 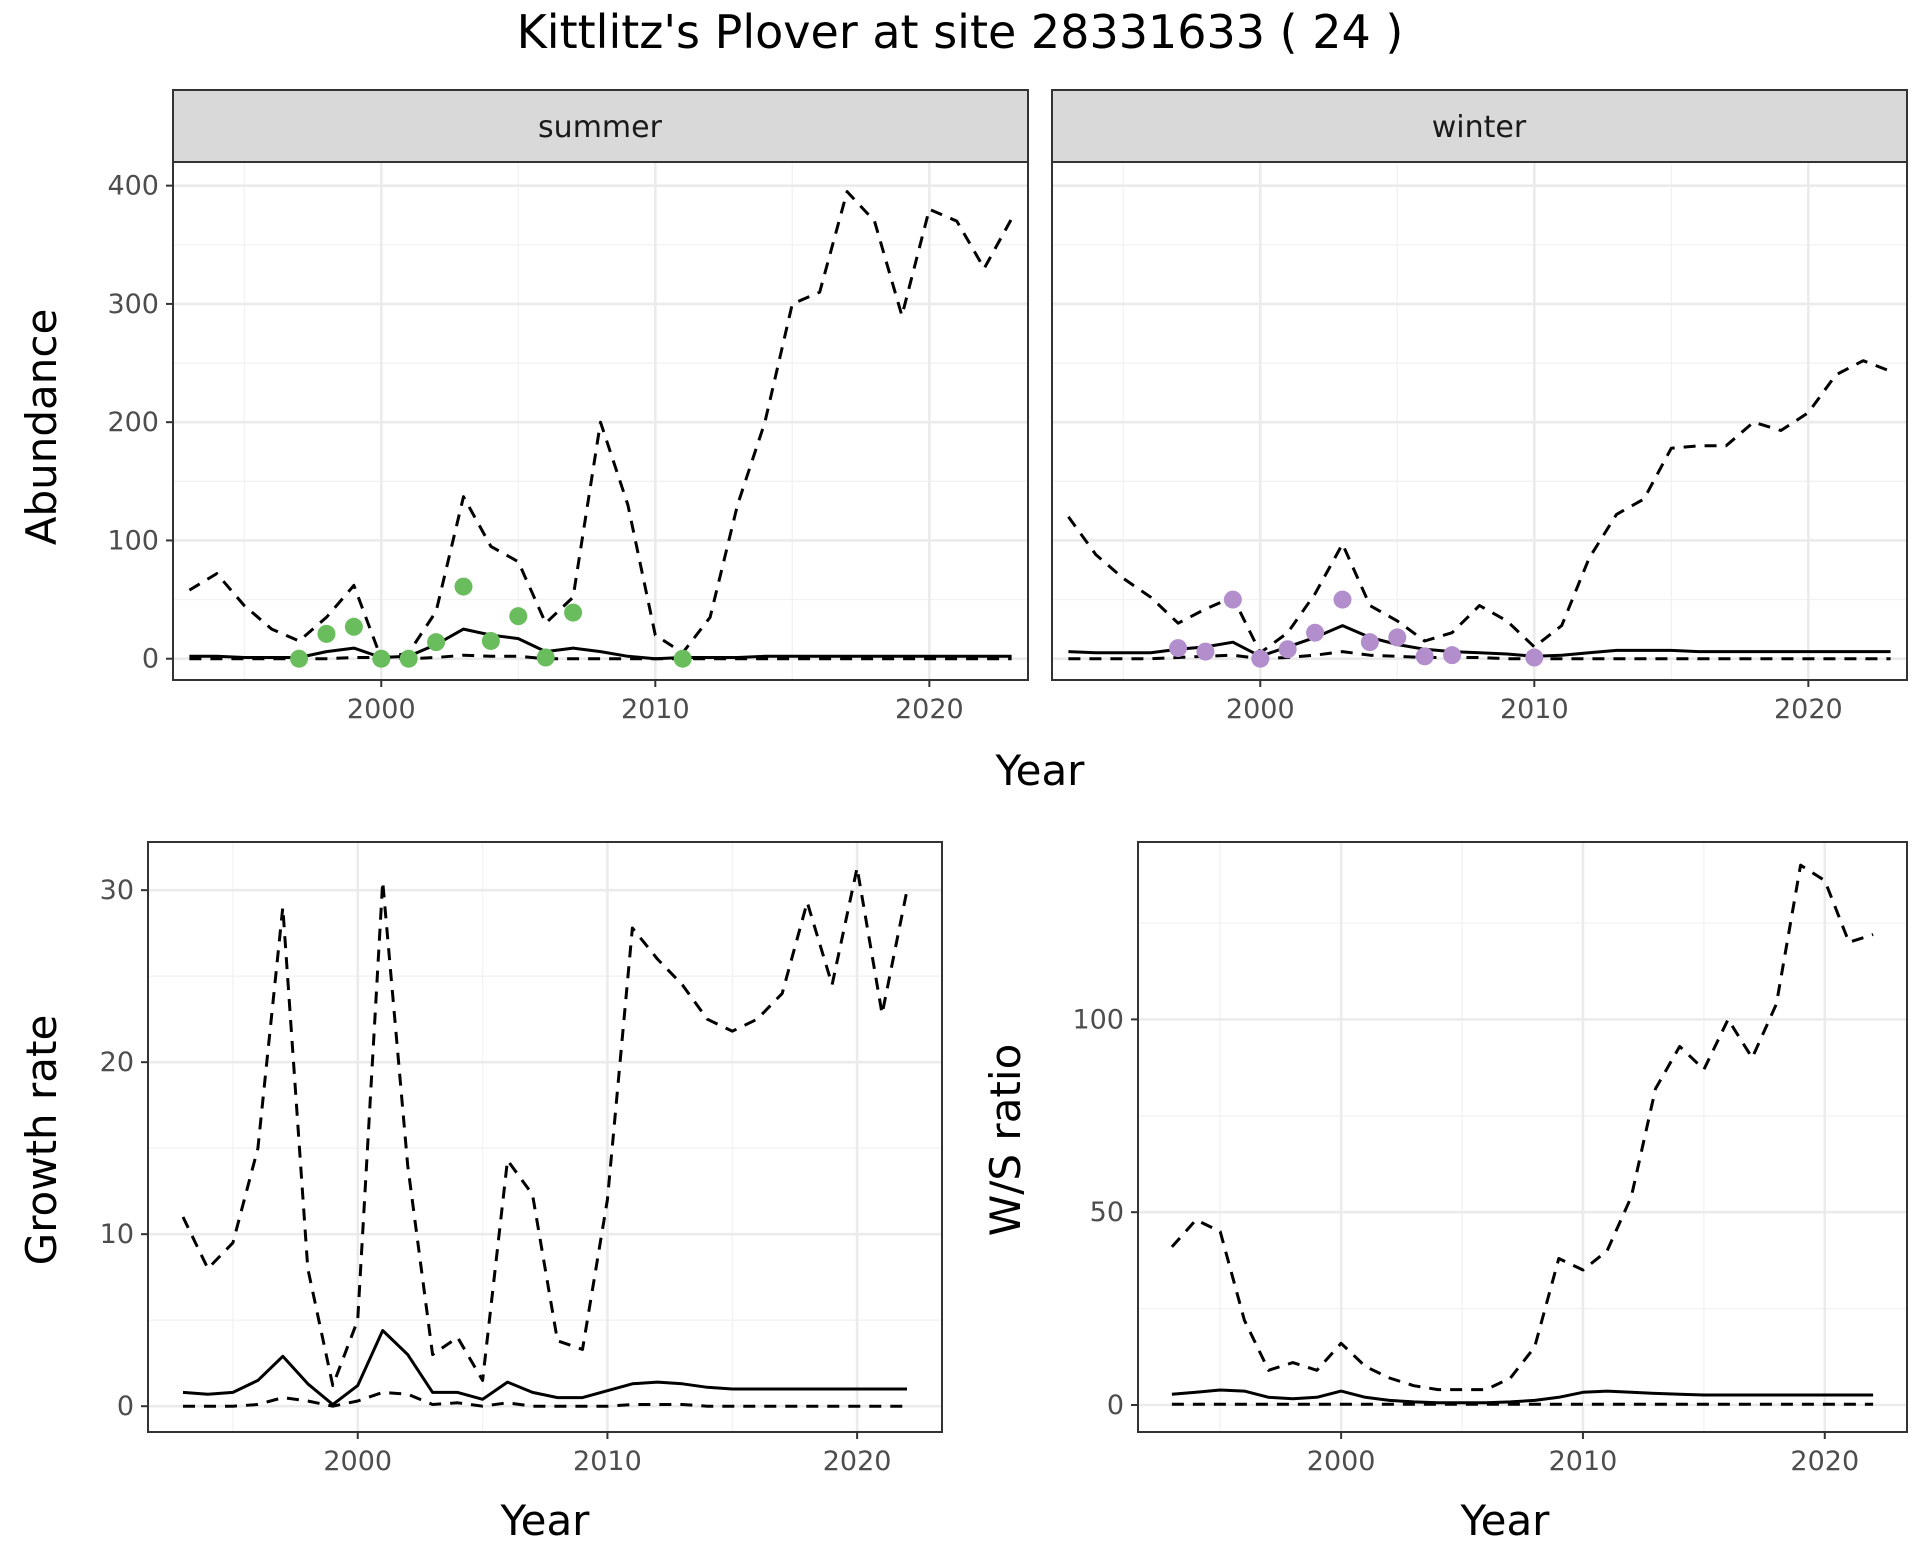 I want to click on strip-winter: winter, so click(x=1479, y=126).